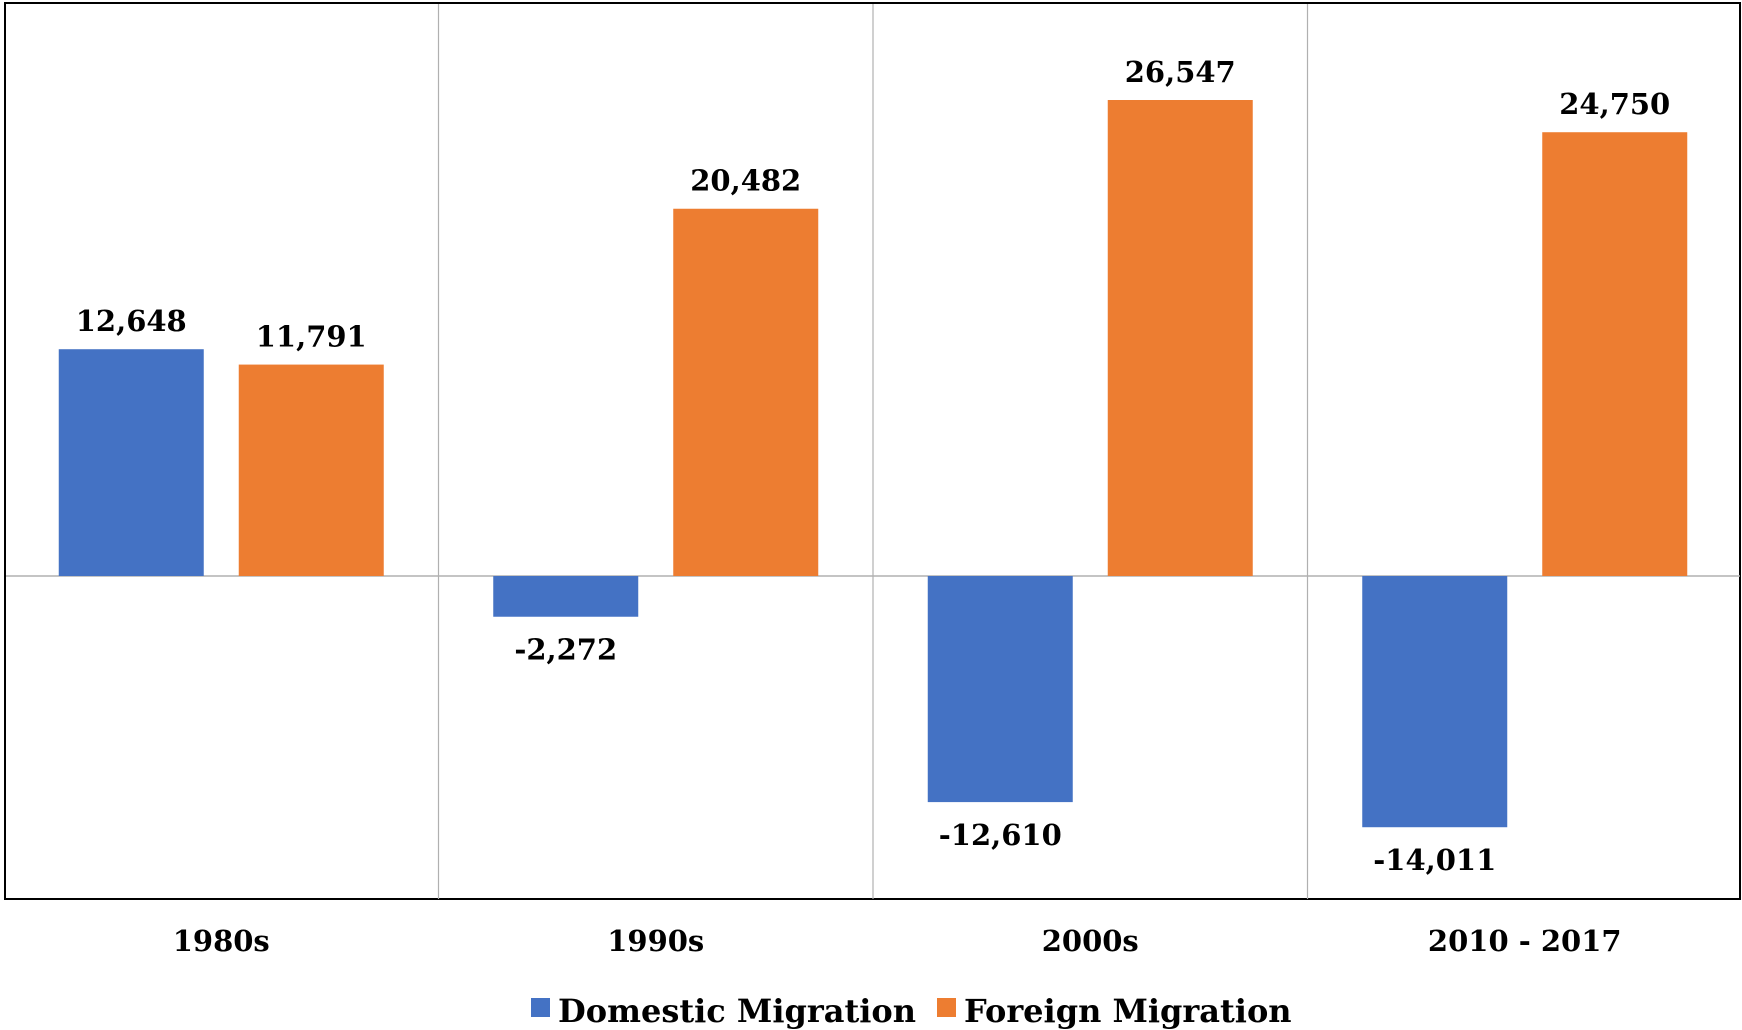 The image size is (1742, 1030). What do you see at coordinates (565, 650) in the screenshot?
I see `data-label: -2,272` at bounding box center [565, 650].